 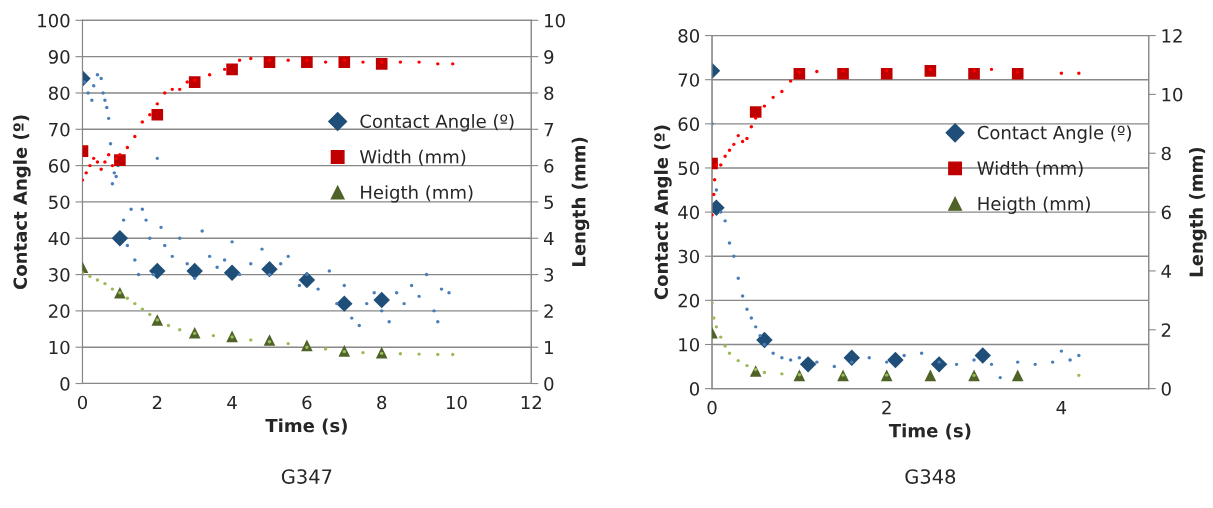 I want to click on y-tick-label: 100, so click(x=54, y=20).